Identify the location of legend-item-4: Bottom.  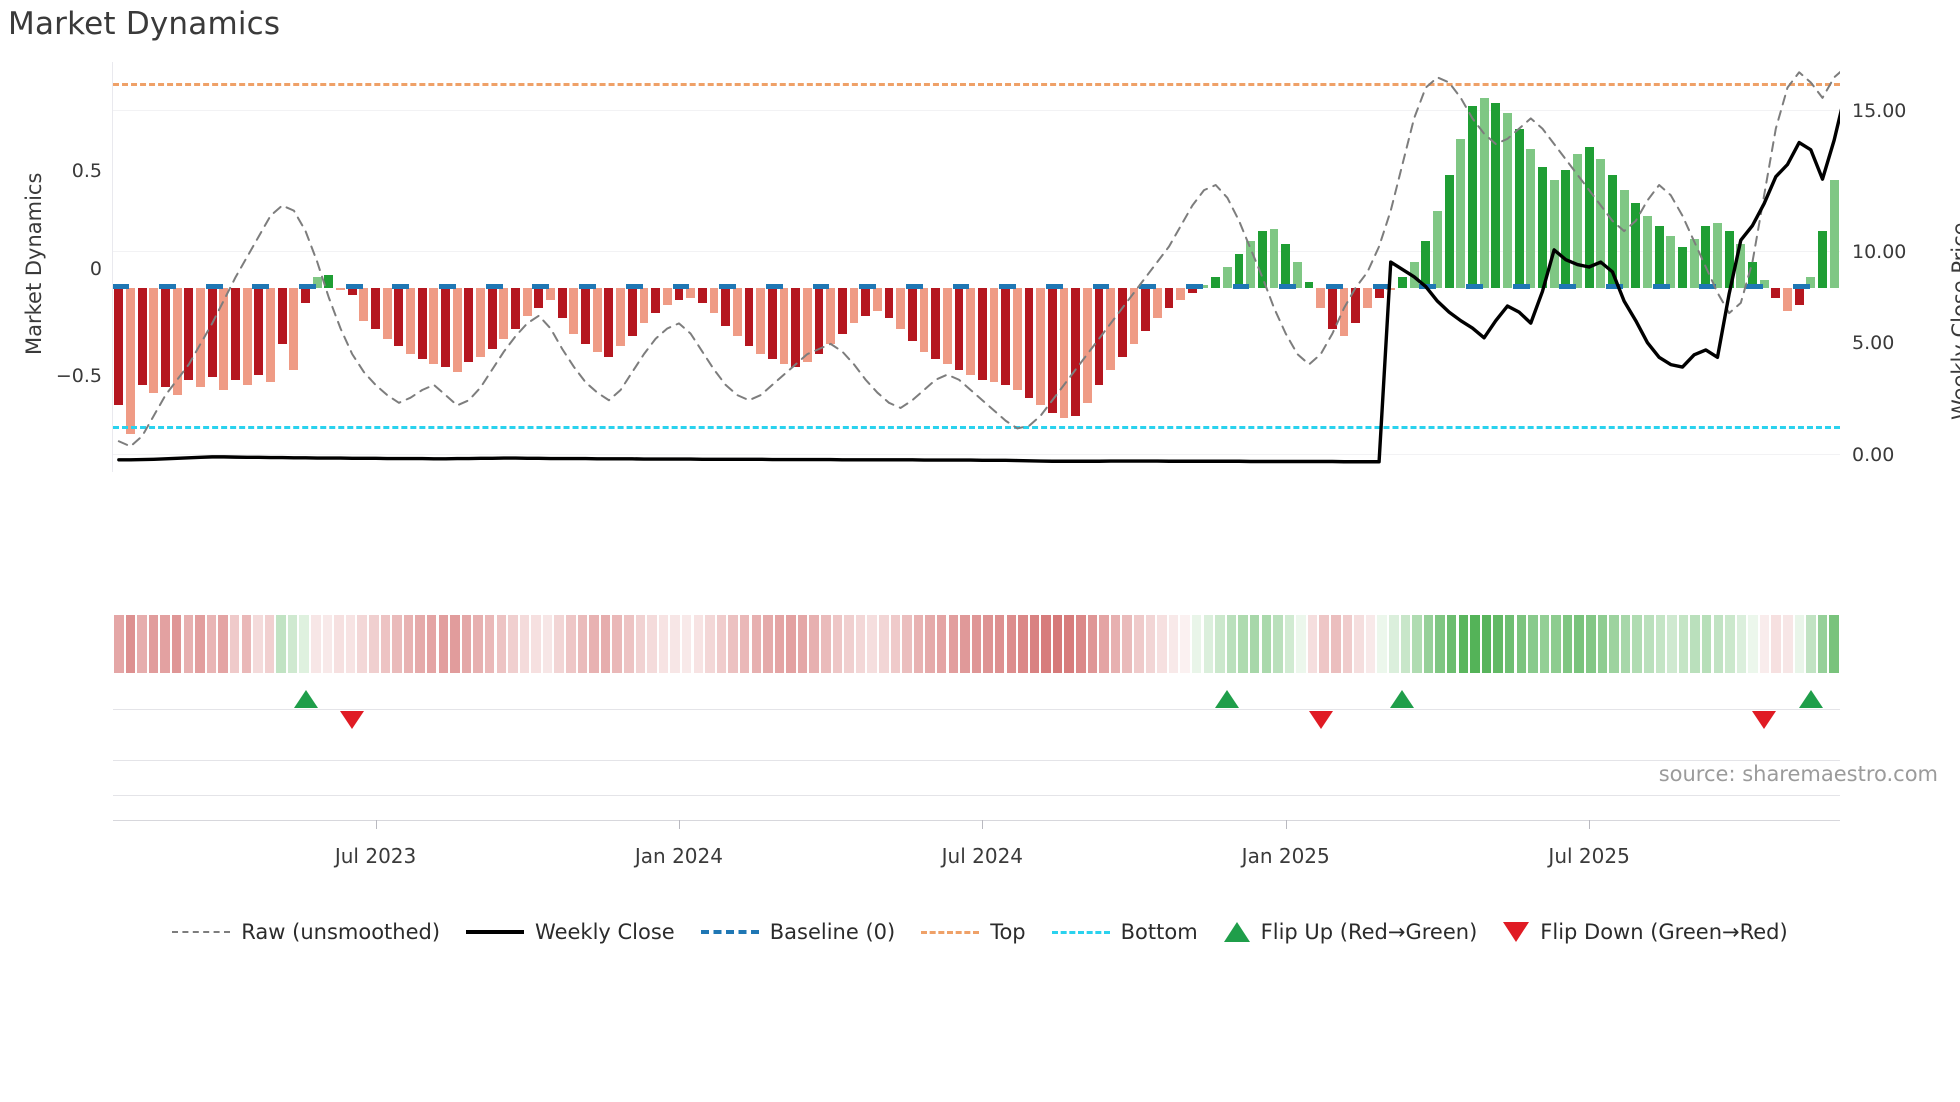
(1124, 932).